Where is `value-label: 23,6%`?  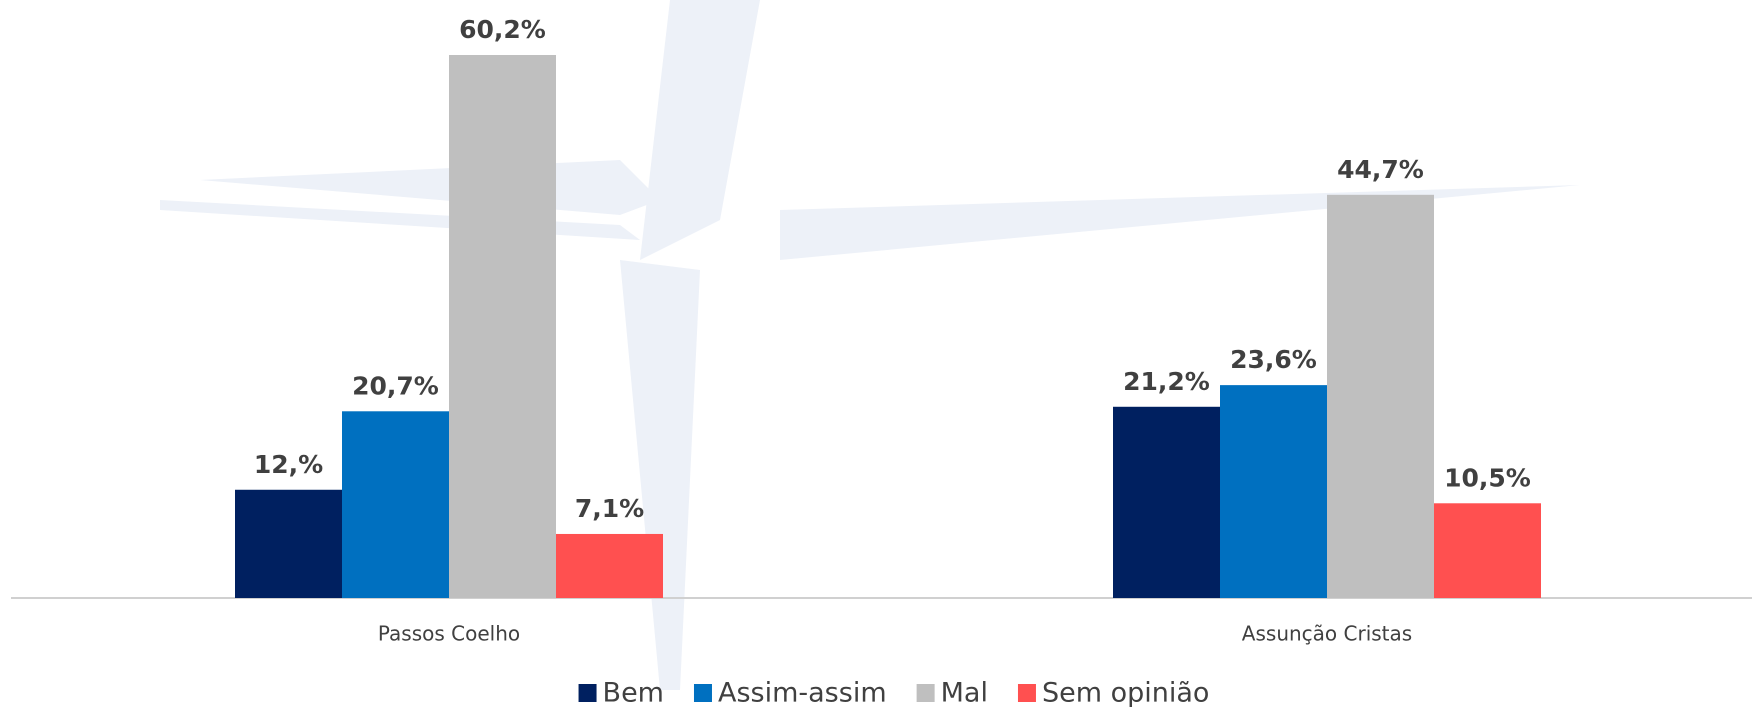
value-label: 23,6% is located at coordinates (1273, 359).